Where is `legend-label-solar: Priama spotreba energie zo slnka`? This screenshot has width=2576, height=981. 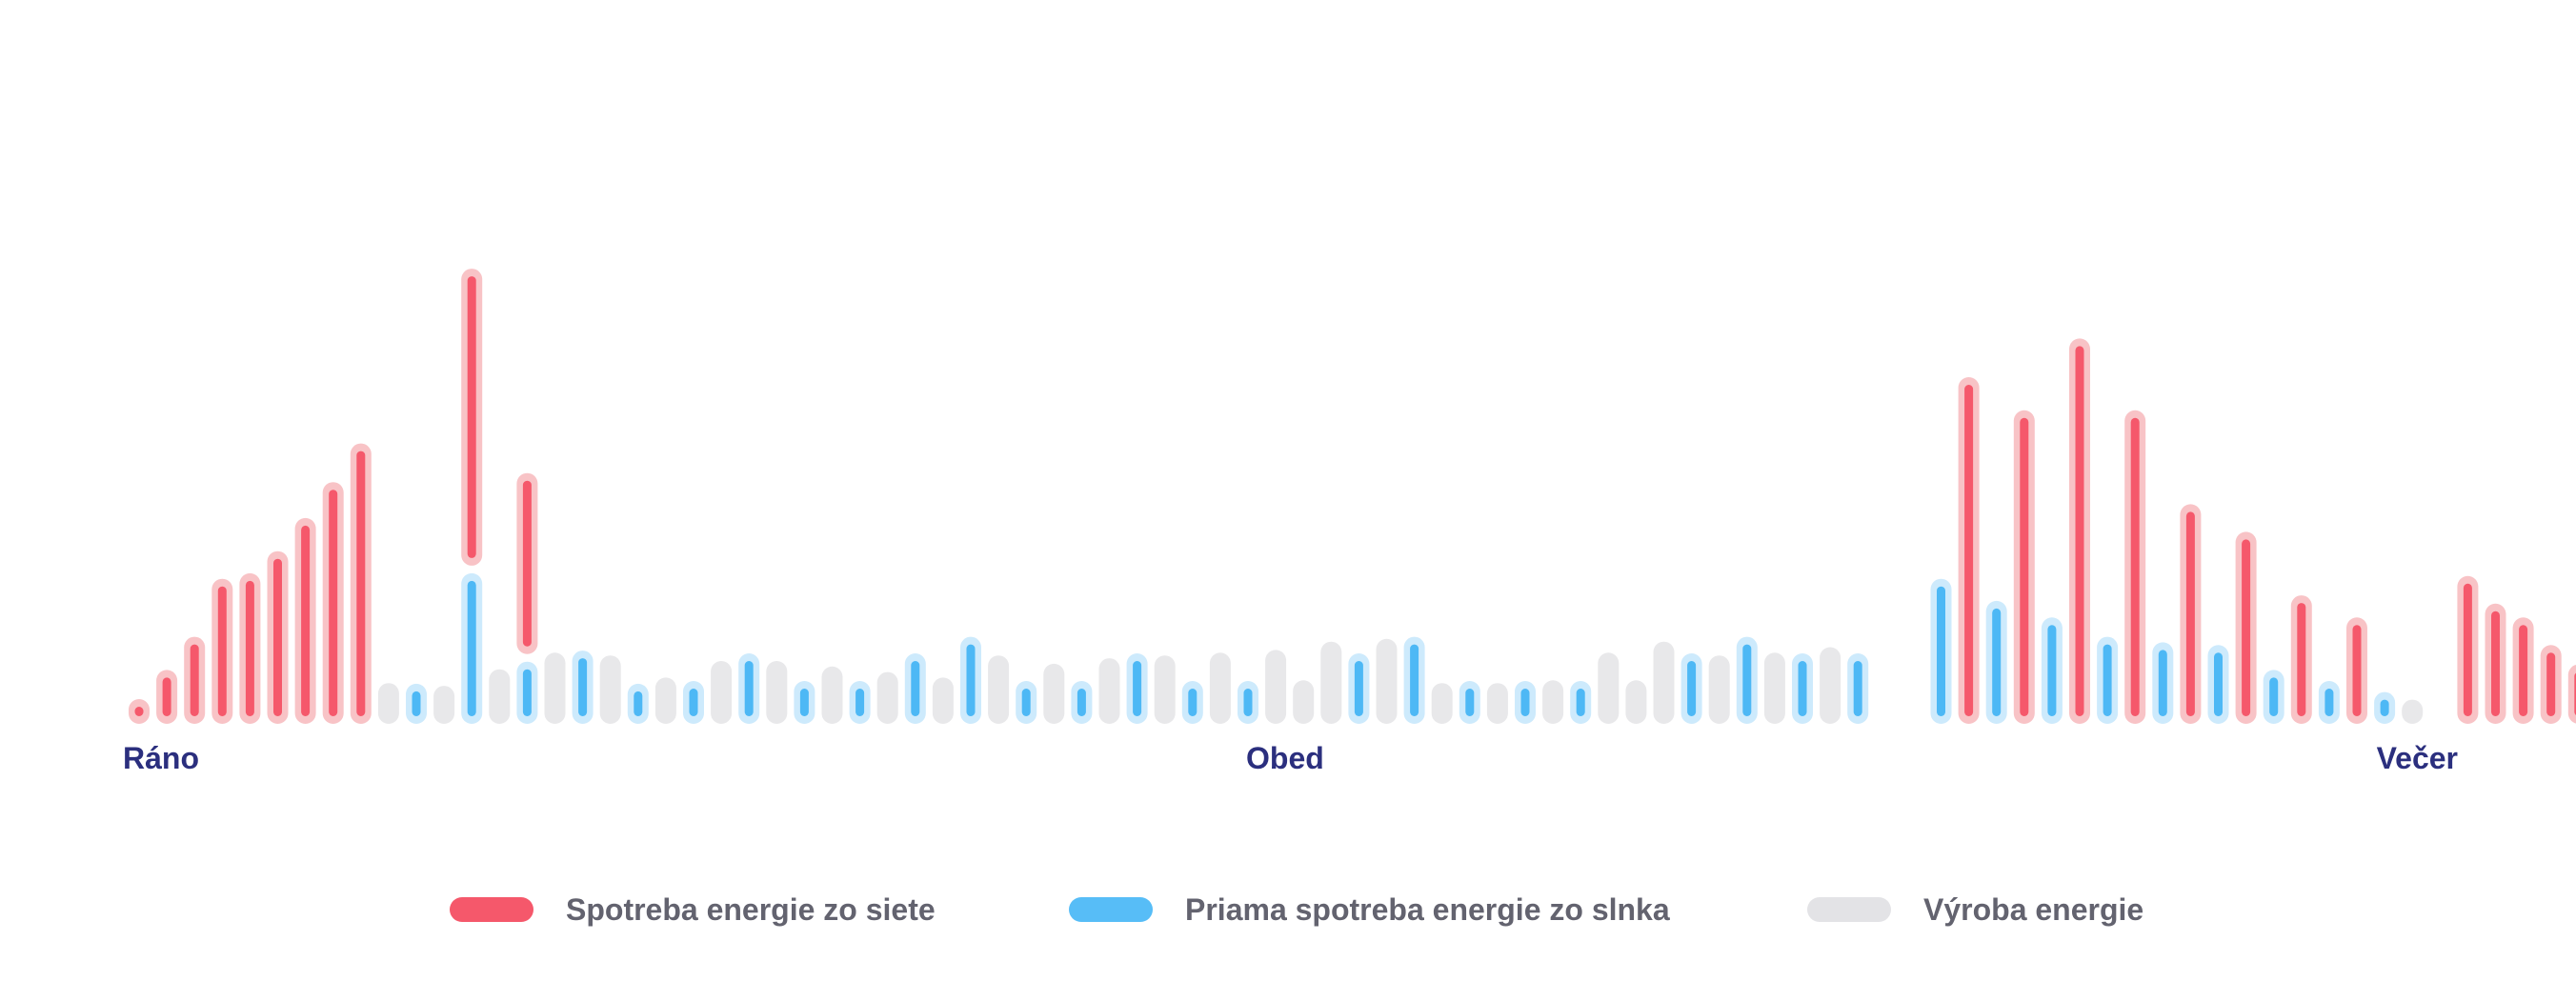
legend-label-solar: Priama spotreba energie zo slnka is located at coordinates (1428, 909).